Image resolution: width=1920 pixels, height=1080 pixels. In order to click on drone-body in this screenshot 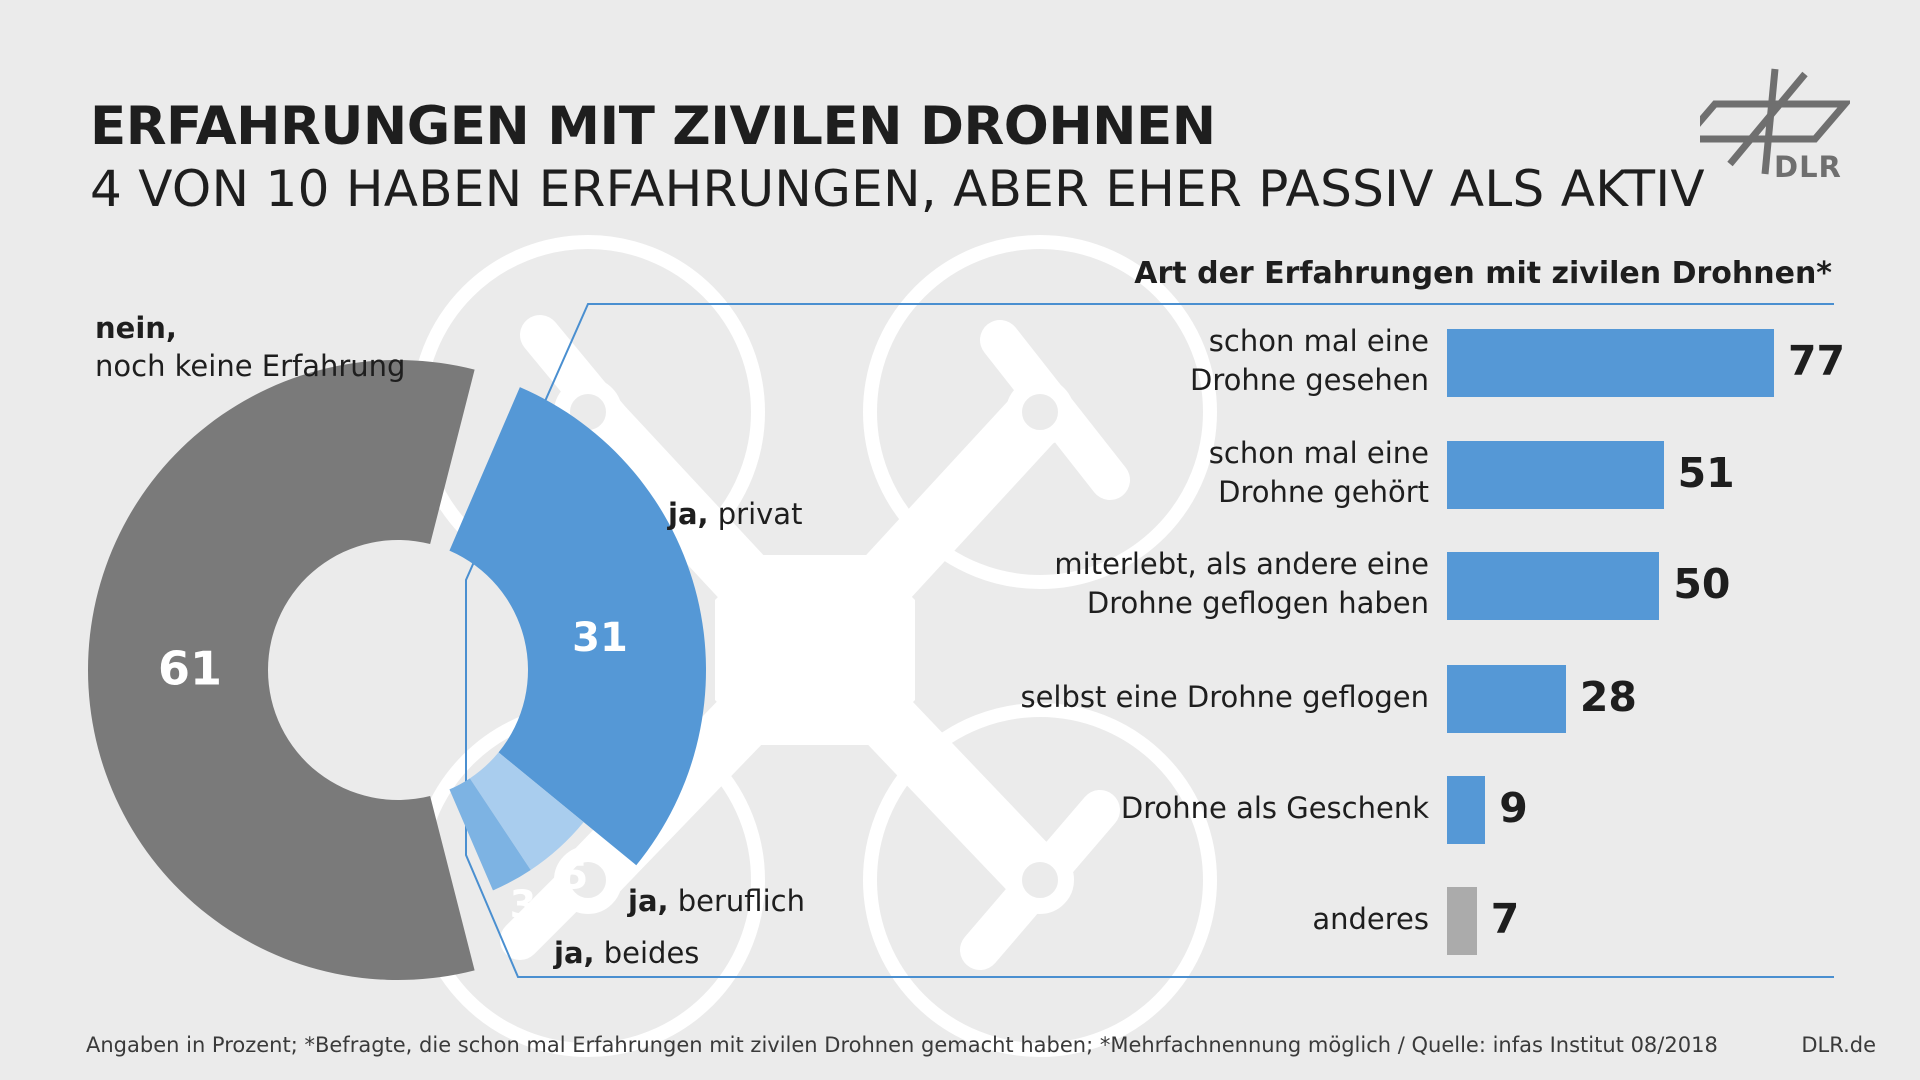, I will do `click(815, 650)`.